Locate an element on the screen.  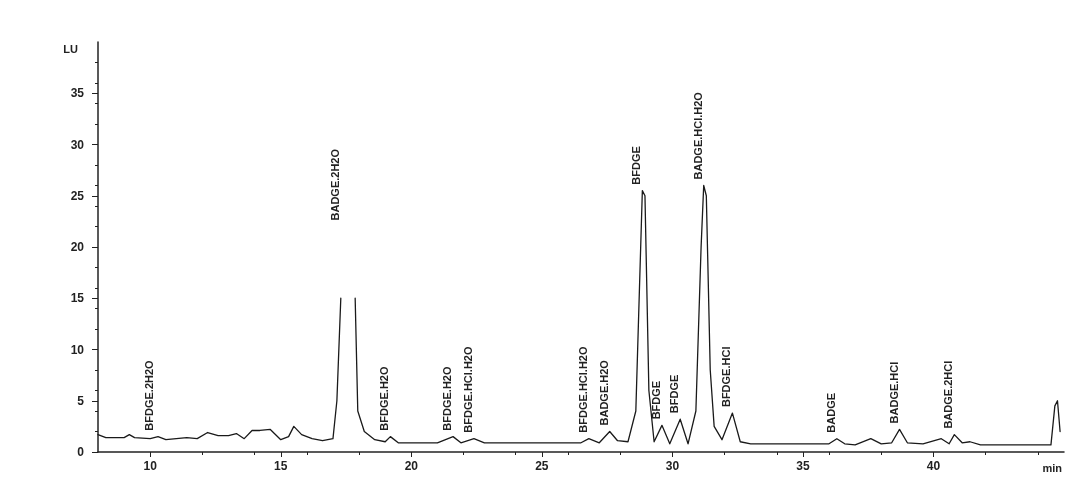
x-tick-label: 40 is located at coordinates (933, 466).